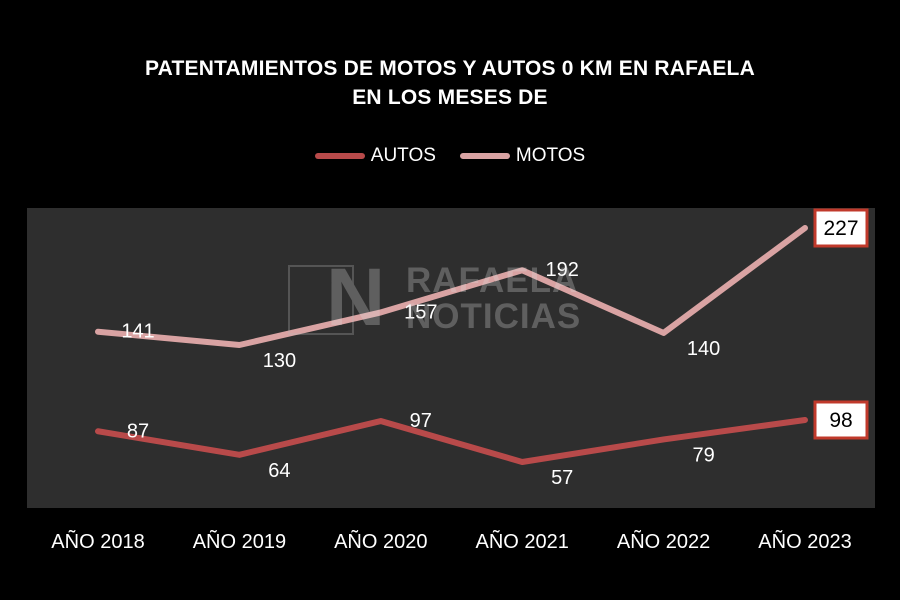  Describe the element at coordinates (562, 270) in the screenshot. I see `data-label-motos-3: 192` at that location.